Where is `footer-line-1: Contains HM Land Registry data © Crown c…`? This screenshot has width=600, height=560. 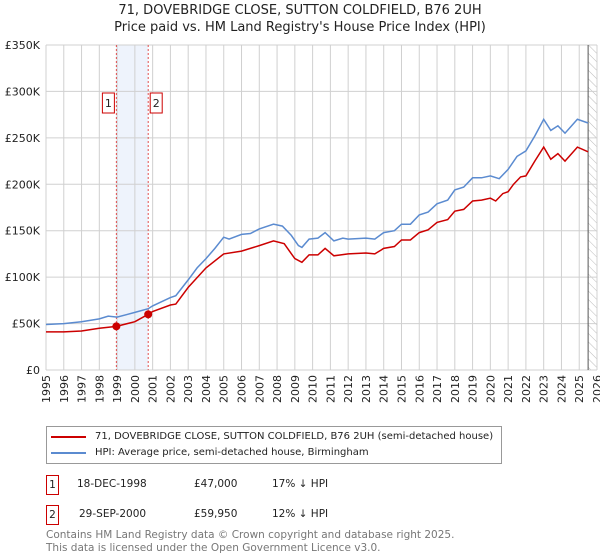 footer-line-1: Contains HM Land Registry data © Crown c… is located at coordinates (250, 535).